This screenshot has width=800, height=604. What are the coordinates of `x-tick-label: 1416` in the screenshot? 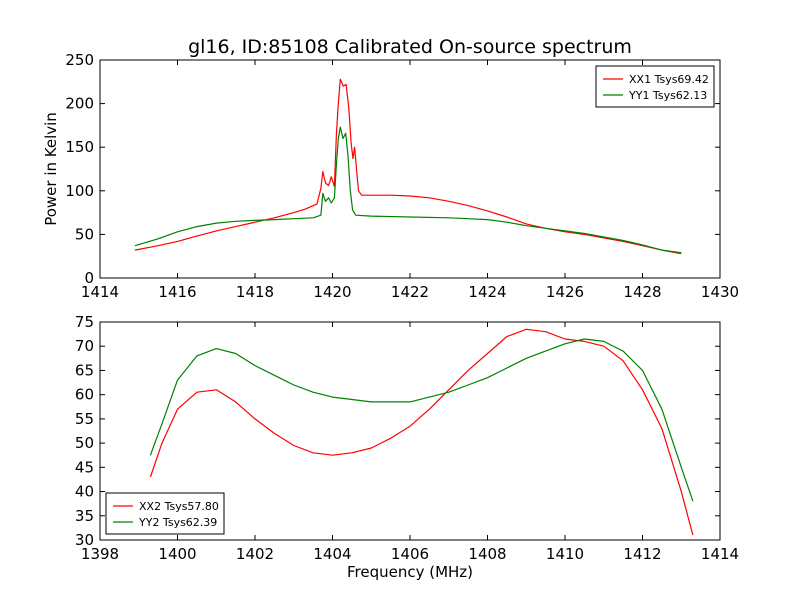 It's located at (177, 292).